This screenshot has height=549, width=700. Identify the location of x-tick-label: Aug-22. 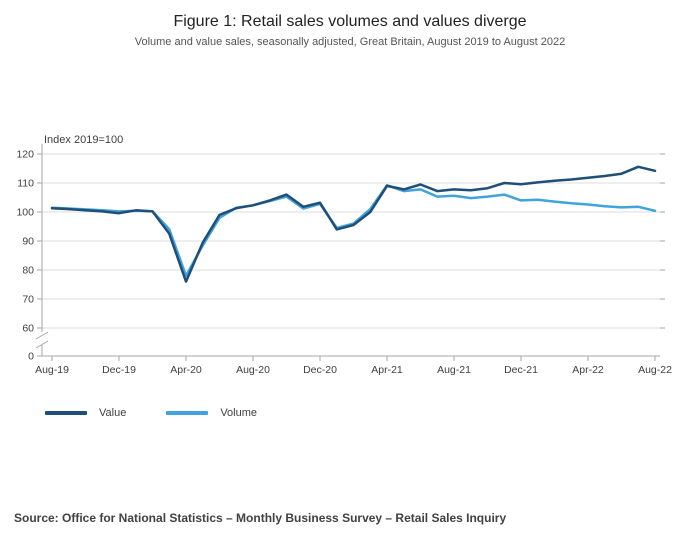
(655, 370).